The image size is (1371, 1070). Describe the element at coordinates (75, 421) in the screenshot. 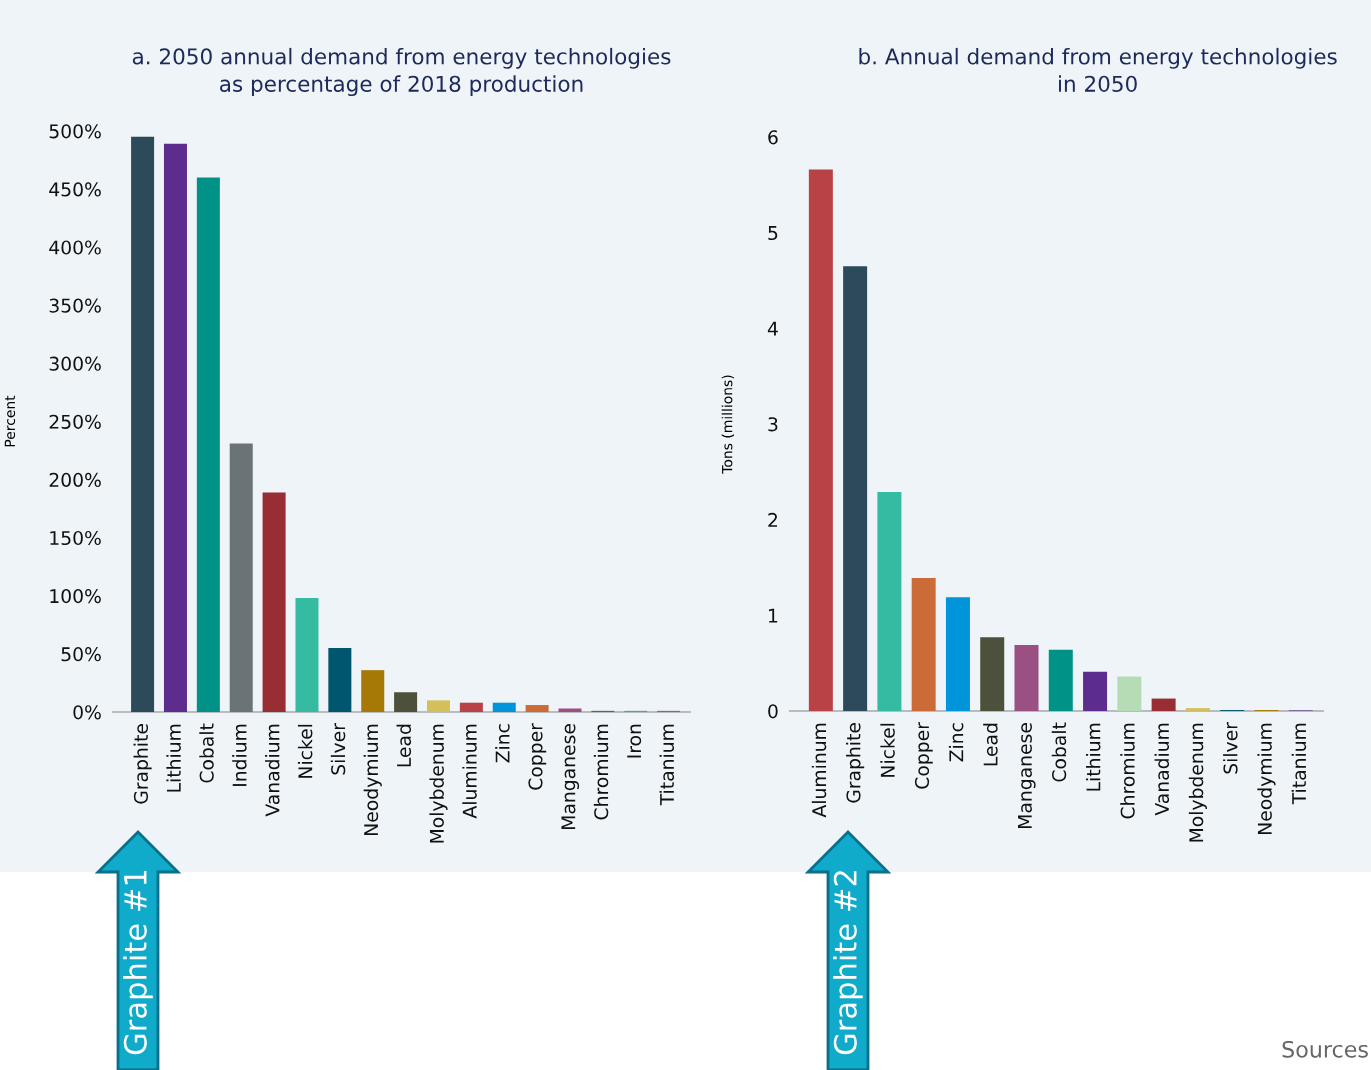

I see `y-tick-label: 250%` at that location.